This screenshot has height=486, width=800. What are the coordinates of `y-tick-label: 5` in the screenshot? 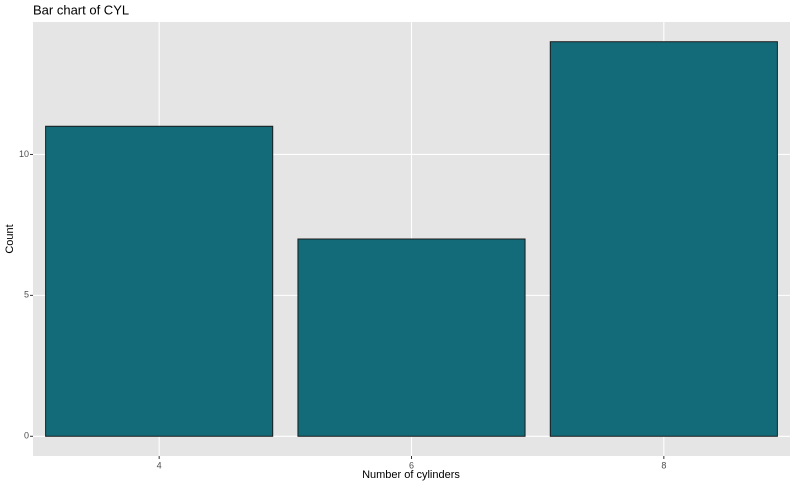 It's located at (26, 295).